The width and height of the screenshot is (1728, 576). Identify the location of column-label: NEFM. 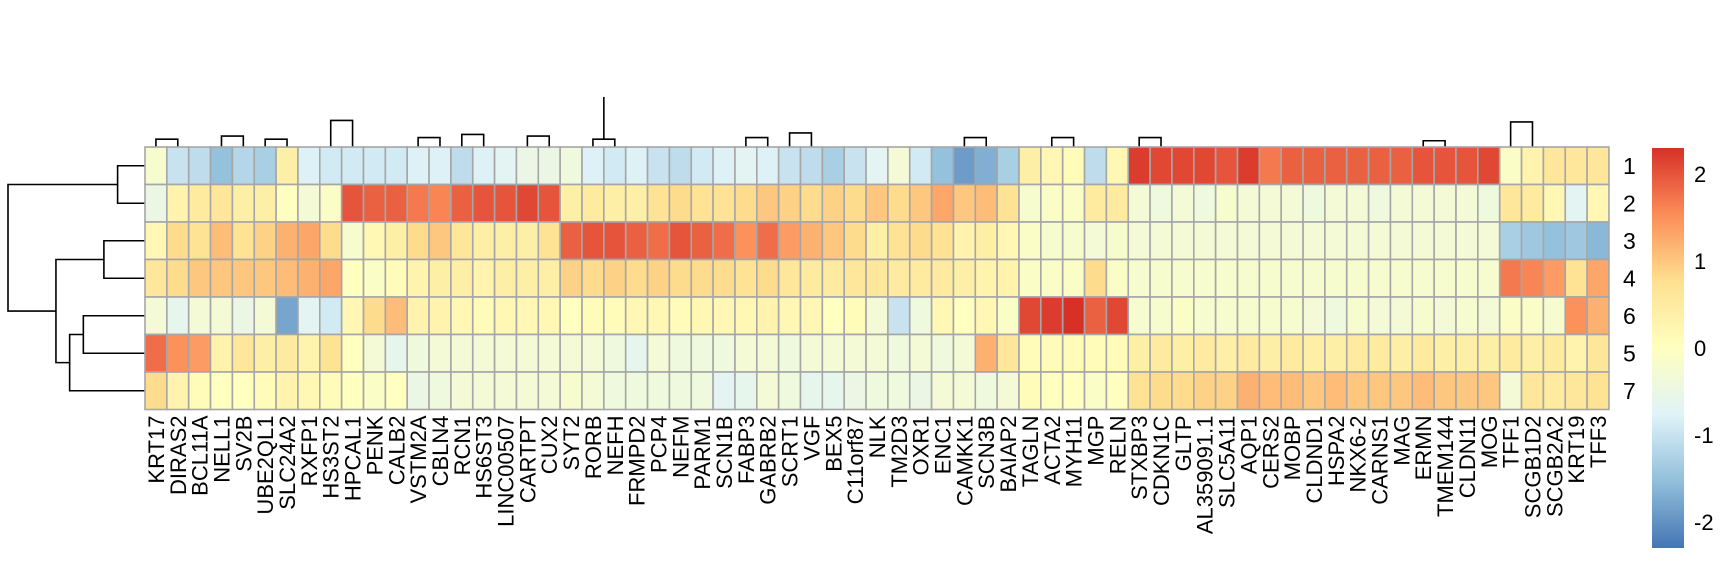
(680, 447).